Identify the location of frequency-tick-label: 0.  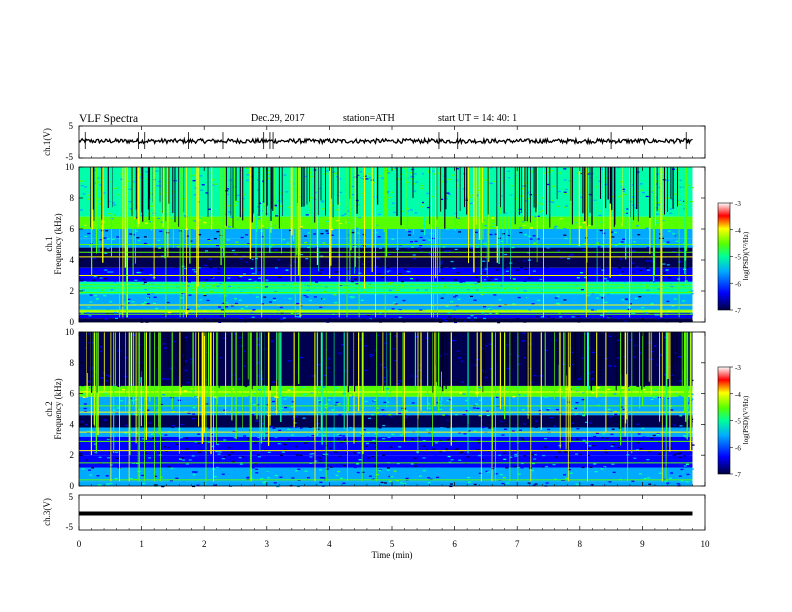
(72, 322).